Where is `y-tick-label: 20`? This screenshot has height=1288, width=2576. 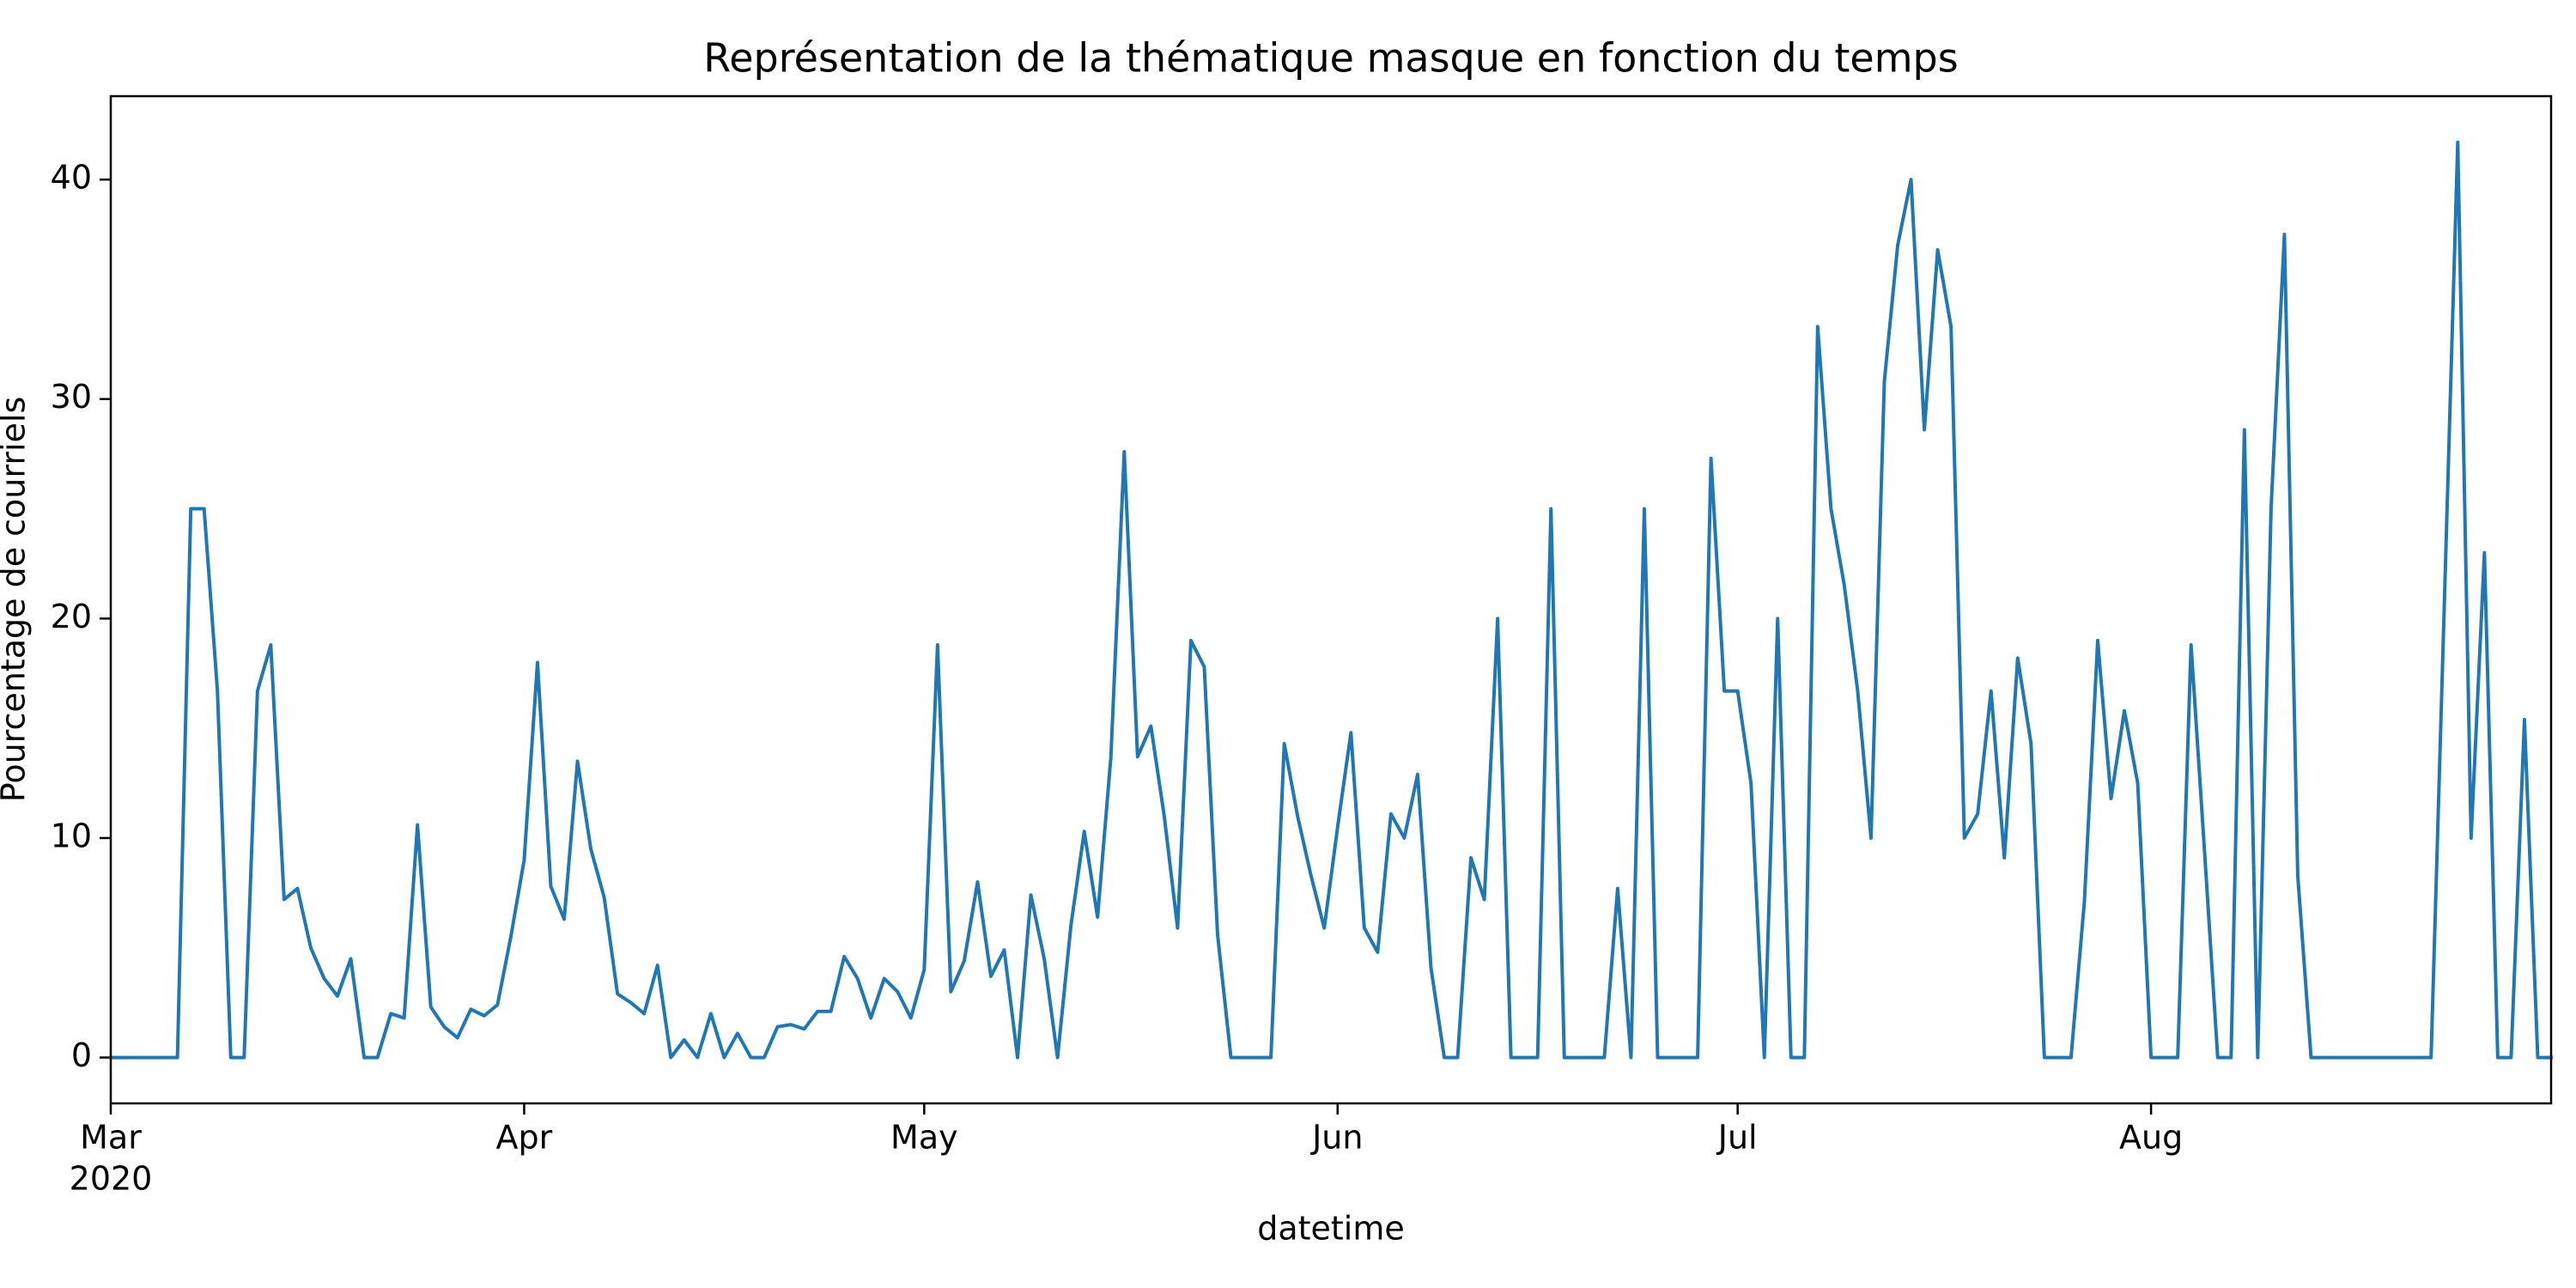 y-tick-label: 20 is located at coordinates (71, 616).